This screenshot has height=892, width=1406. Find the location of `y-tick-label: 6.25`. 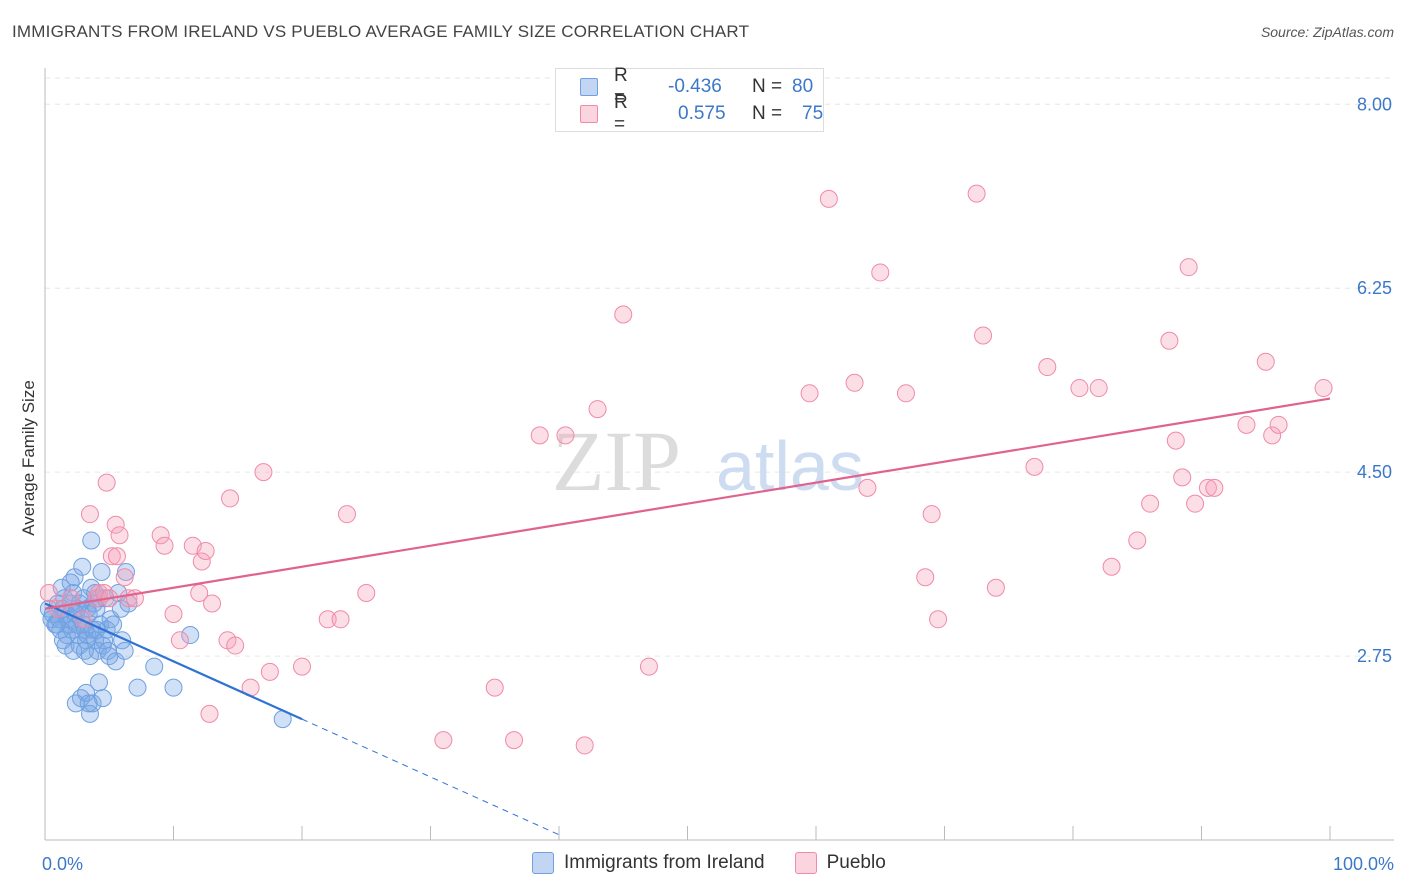

y-tick-label: 6.25 is located at coordinates (1374, 288).